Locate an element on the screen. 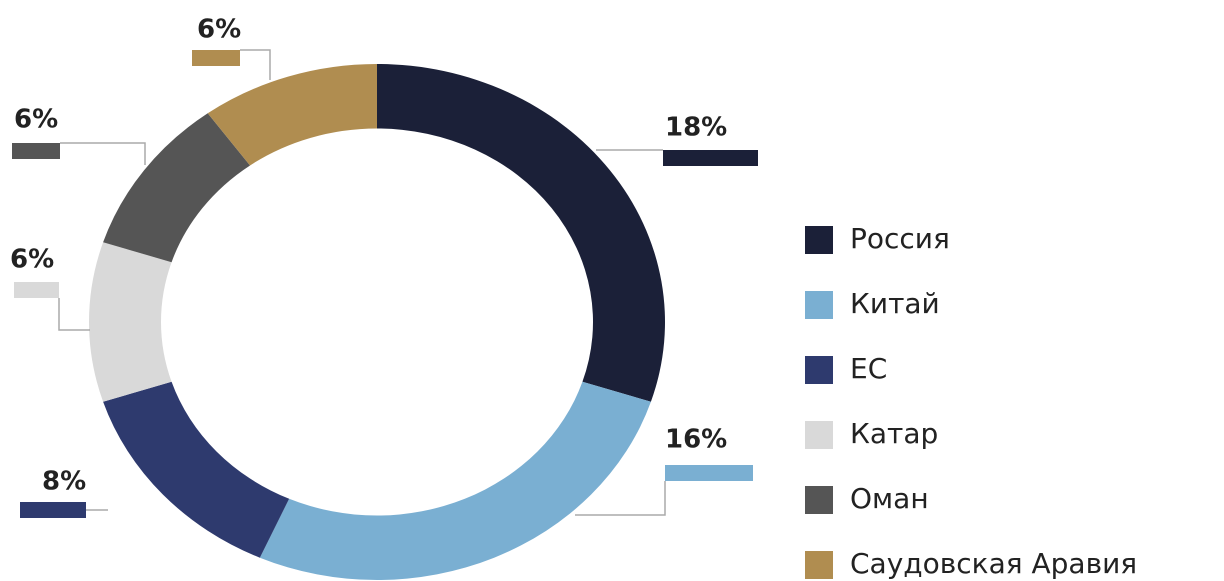 The height and width of the screenshot is (581, 1224). legend-label: Китай is located at coordinates (895, 303).